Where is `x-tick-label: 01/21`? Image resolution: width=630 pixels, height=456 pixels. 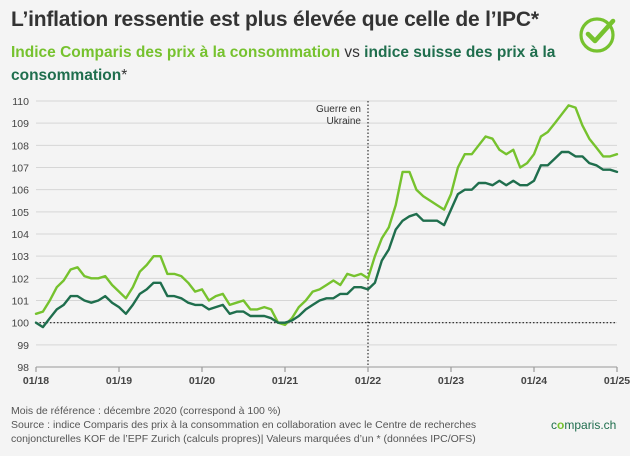 x-tick-label: 01/21 is located at coordinates (285, 381).